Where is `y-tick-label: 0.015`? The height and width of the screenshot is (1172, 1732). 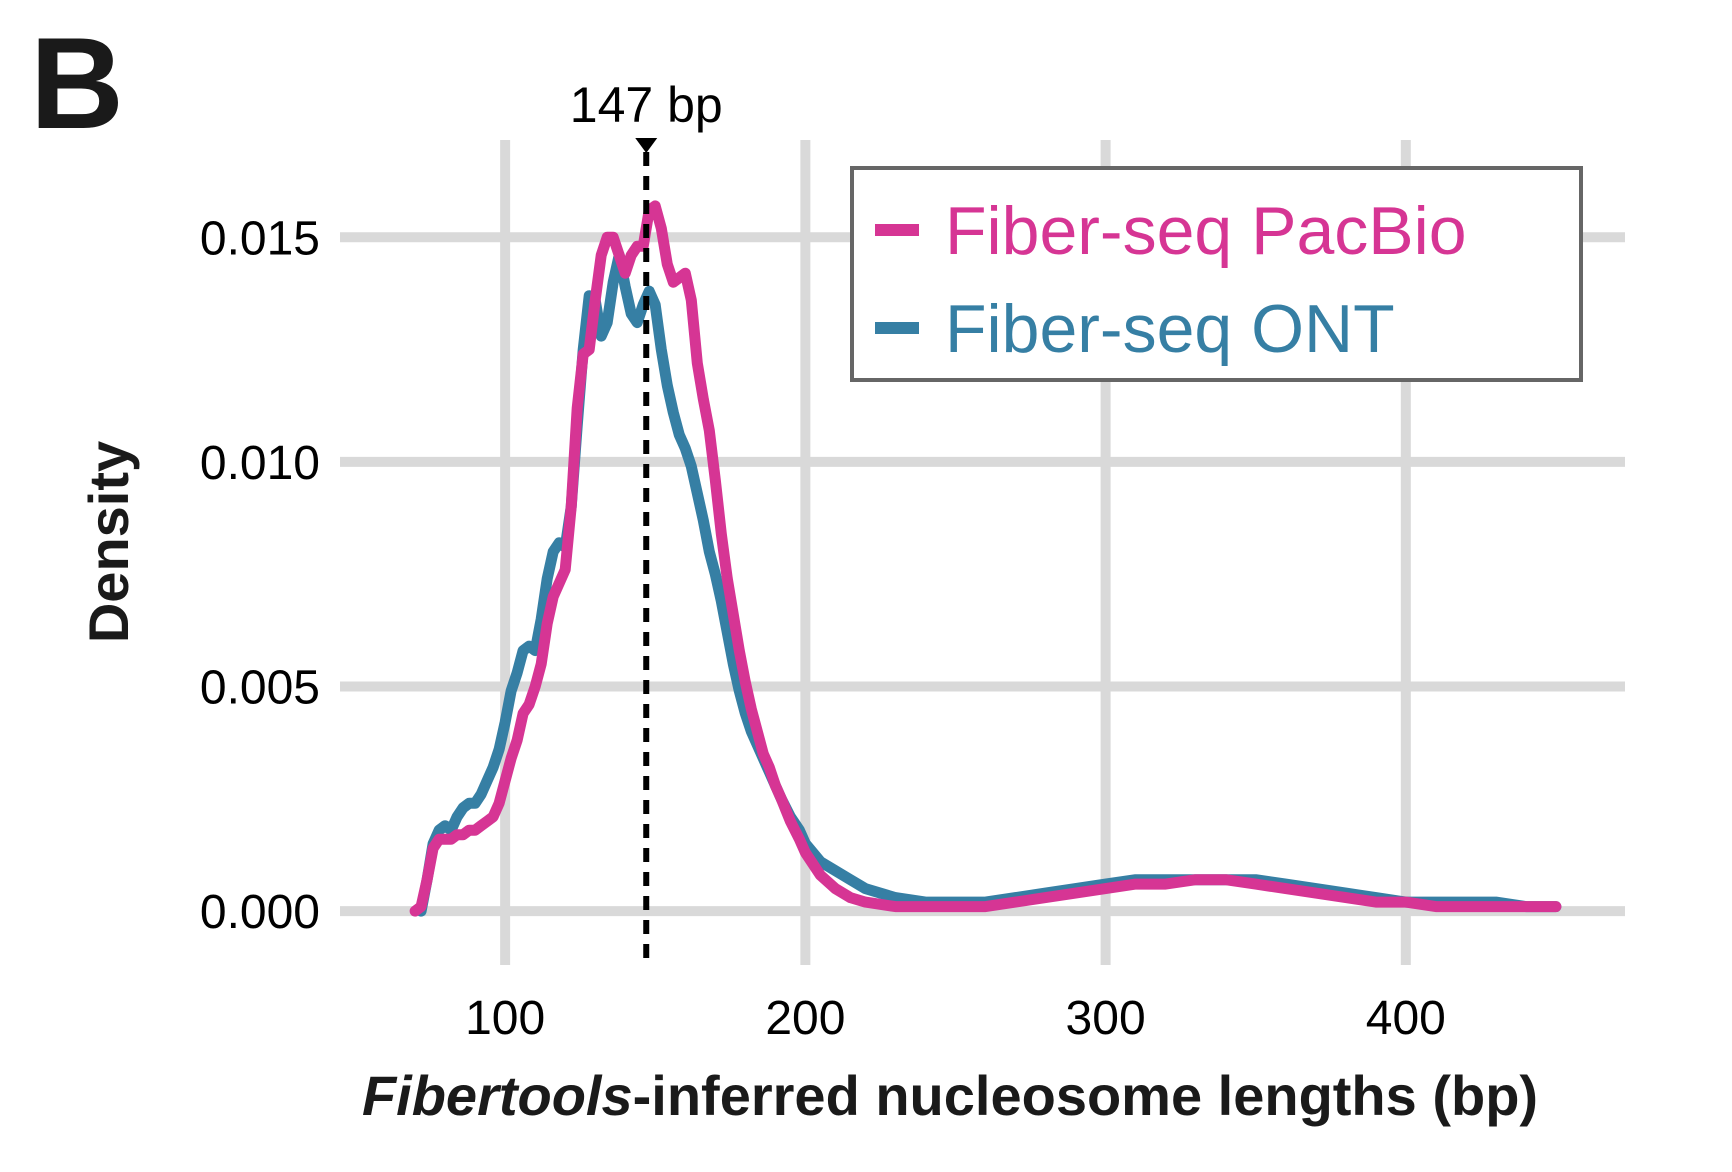
y-tick-label: 0.015 is located at coordinates (260, 238).